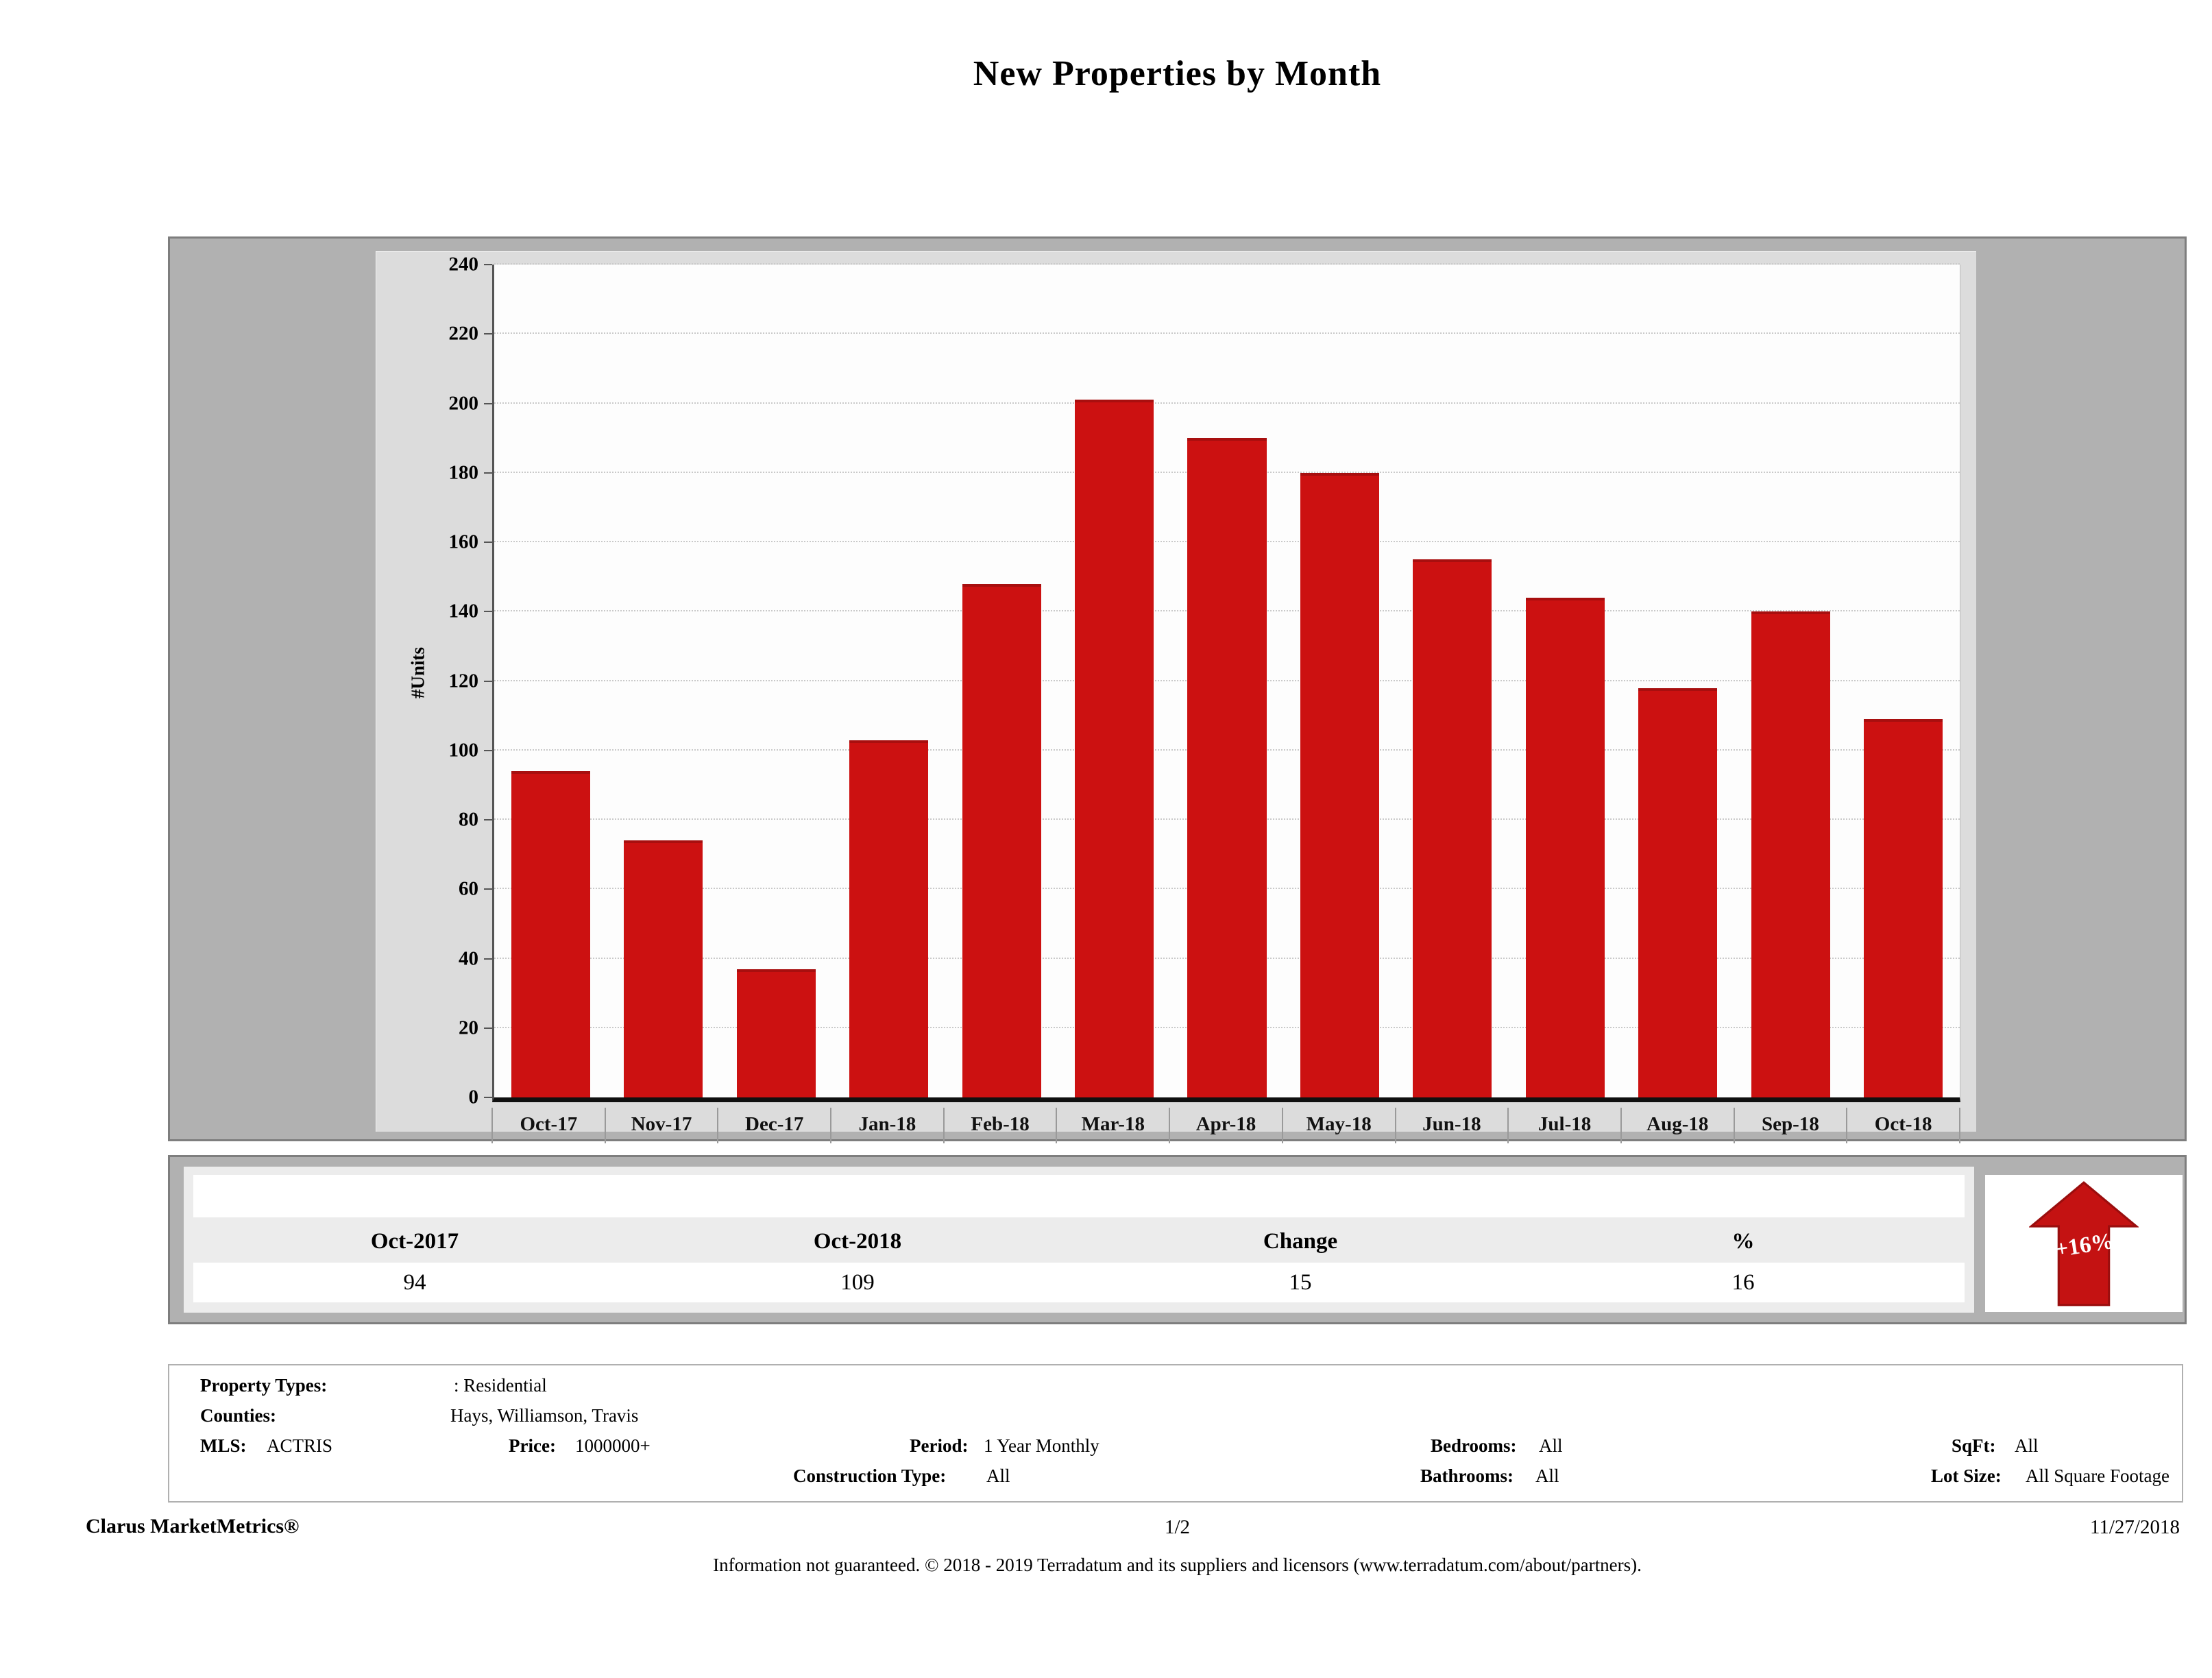 The width and height of the screenshot is (2212, 1678). I want to click on x-tick-label: Jul-18, so click(1565, 1124).